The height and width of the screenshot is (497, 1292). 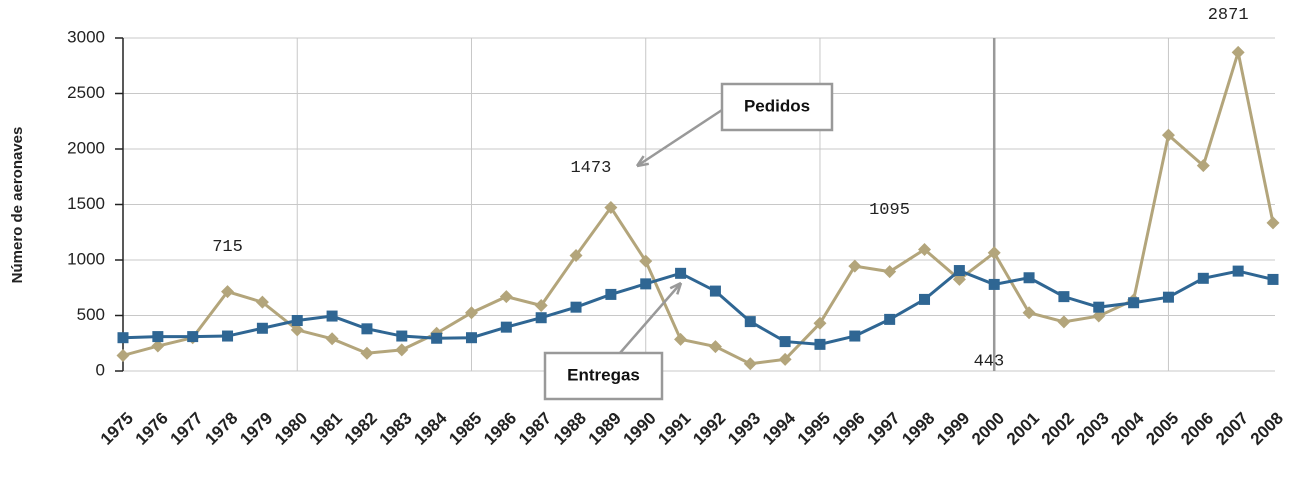 I want to click on x-tick-label: 1982, so click(x=361, y=429).